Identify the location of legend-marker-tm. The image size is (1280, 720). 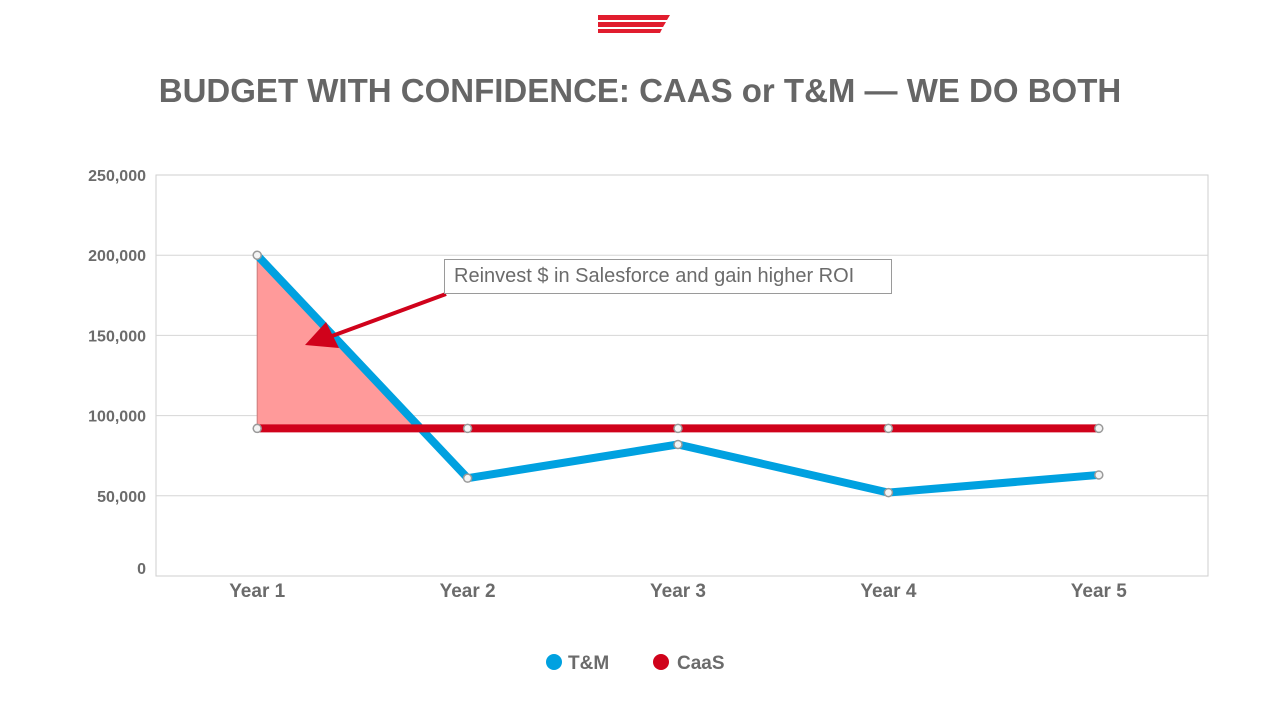
(554, 662).